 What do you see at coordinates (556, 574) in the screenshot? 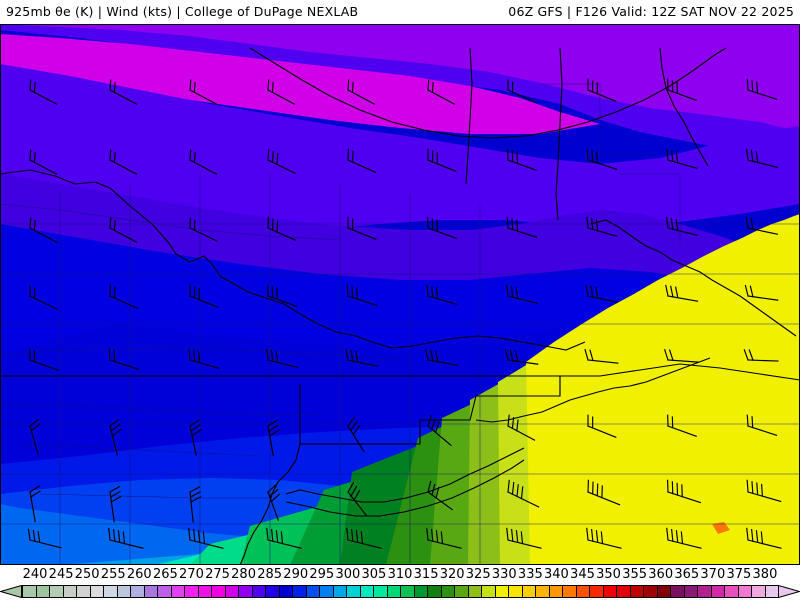
I see `color-scale-tick-label: 340` at bounding box center [556, 574].